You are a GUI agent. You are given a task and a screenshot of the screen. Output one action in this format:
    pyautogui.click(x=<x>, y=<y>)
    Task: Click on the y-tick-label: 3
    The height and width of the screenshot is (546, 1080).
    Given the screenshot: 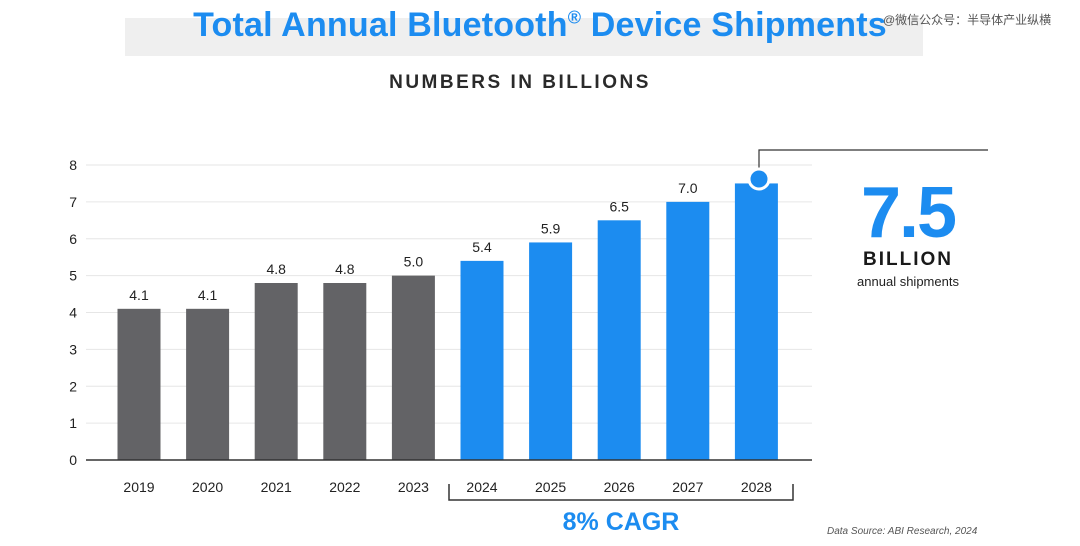 What is the action you would take?
    pyautogui.click(x=73, y=349)
    